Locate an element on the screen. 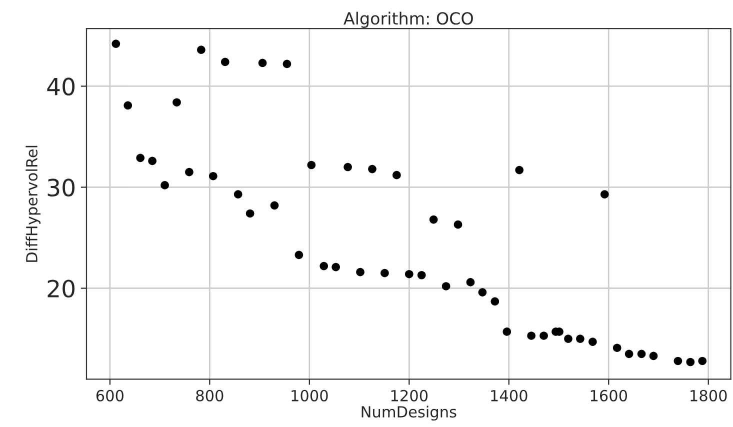 This screenshot has height=427, width=733. x-tick-label: 1400 is located at coordinates (509, 396).